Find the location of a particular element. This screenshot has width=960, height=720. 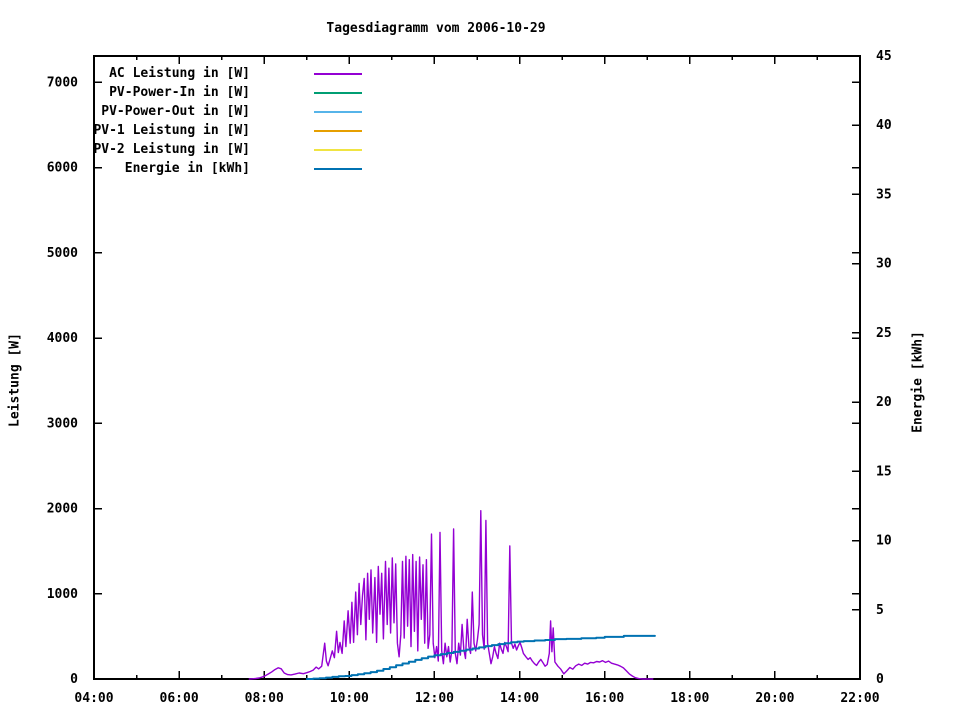

y2-tick-label: 30 is located at coordinates (884, 264).